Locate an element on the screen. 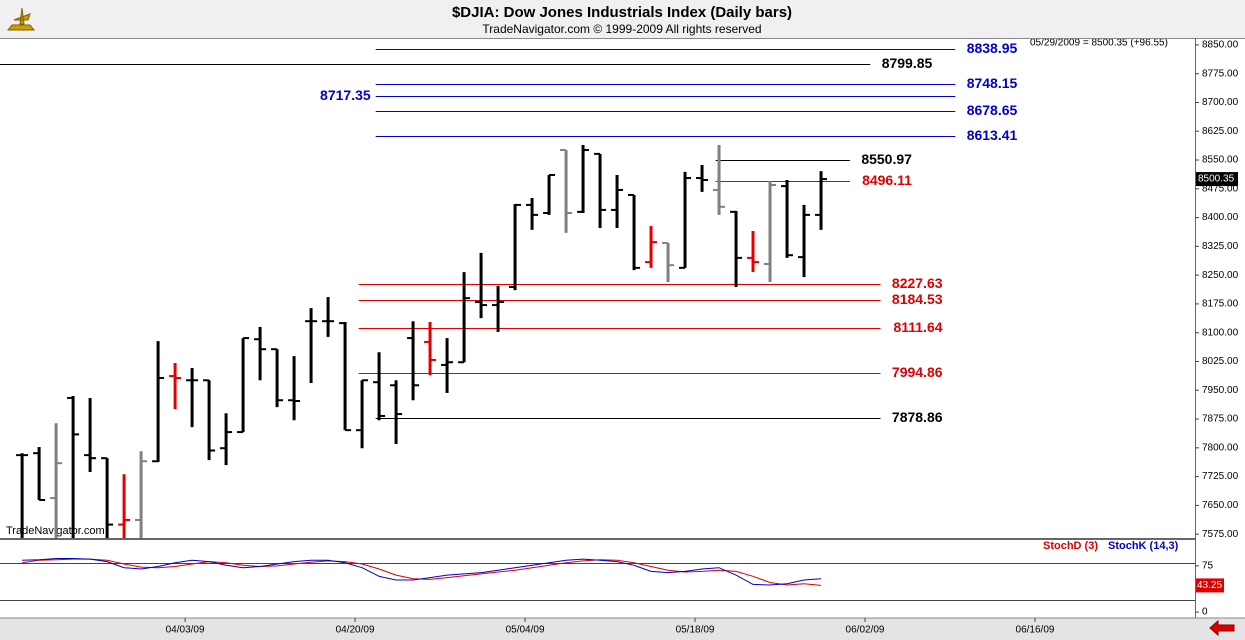 The width and height of the screenshot is (1245, 640). x-tick-label: 04/20/09 is located at coordinates (355, 630).